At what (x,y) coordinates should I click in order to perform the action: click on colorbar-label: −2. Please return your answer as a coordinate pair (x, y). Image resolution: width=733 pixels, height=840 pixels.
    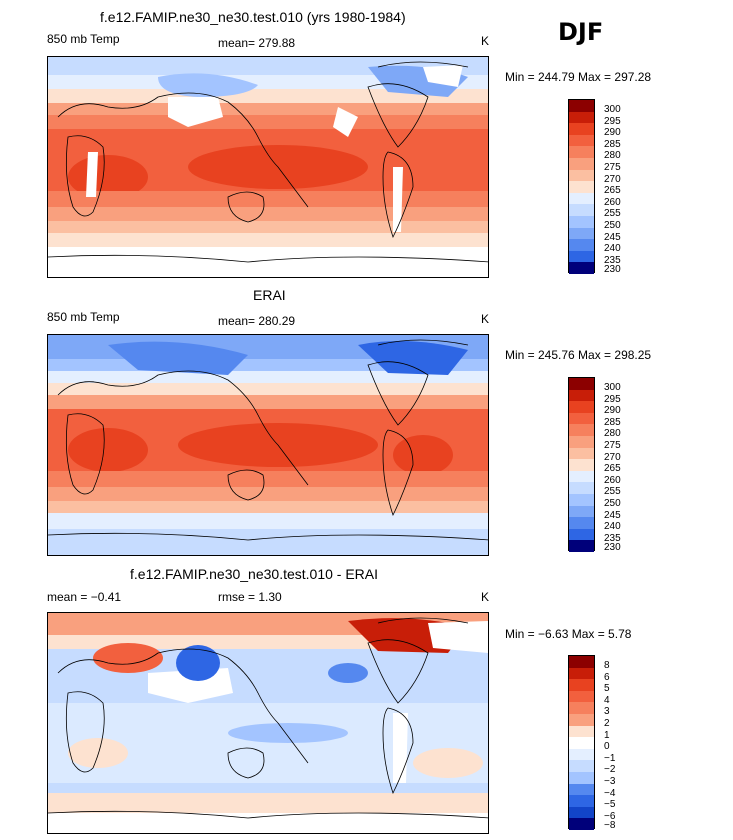
    Looking at the image, I should click on (610, 769).